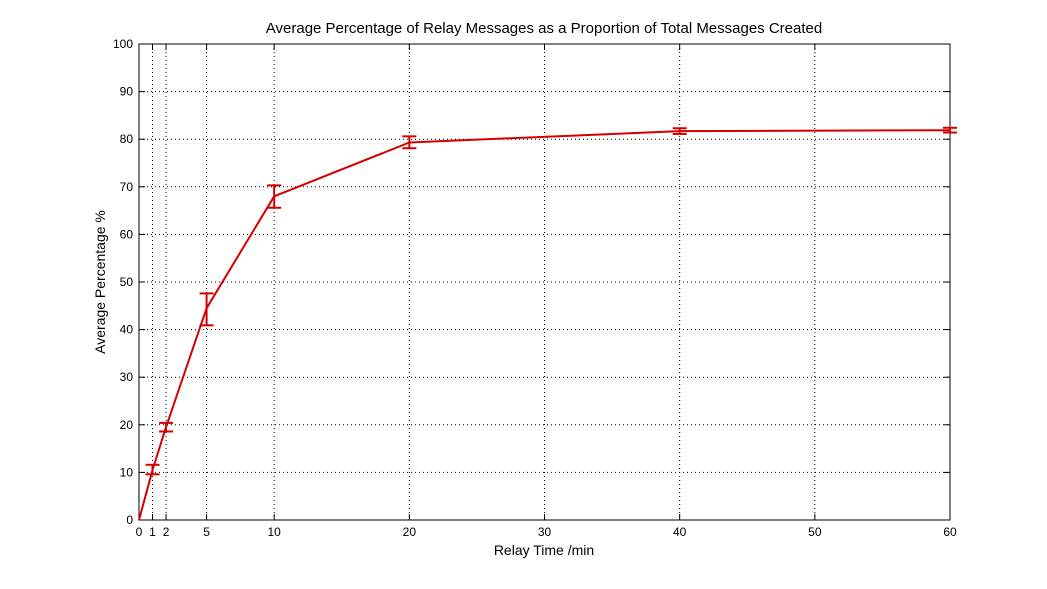 This screenshot has width=1047, height=589. What do you see at coordinates (410, 532) in the screenshot?
I see `x-tick-label: 20` at bounding box center [410, 532].